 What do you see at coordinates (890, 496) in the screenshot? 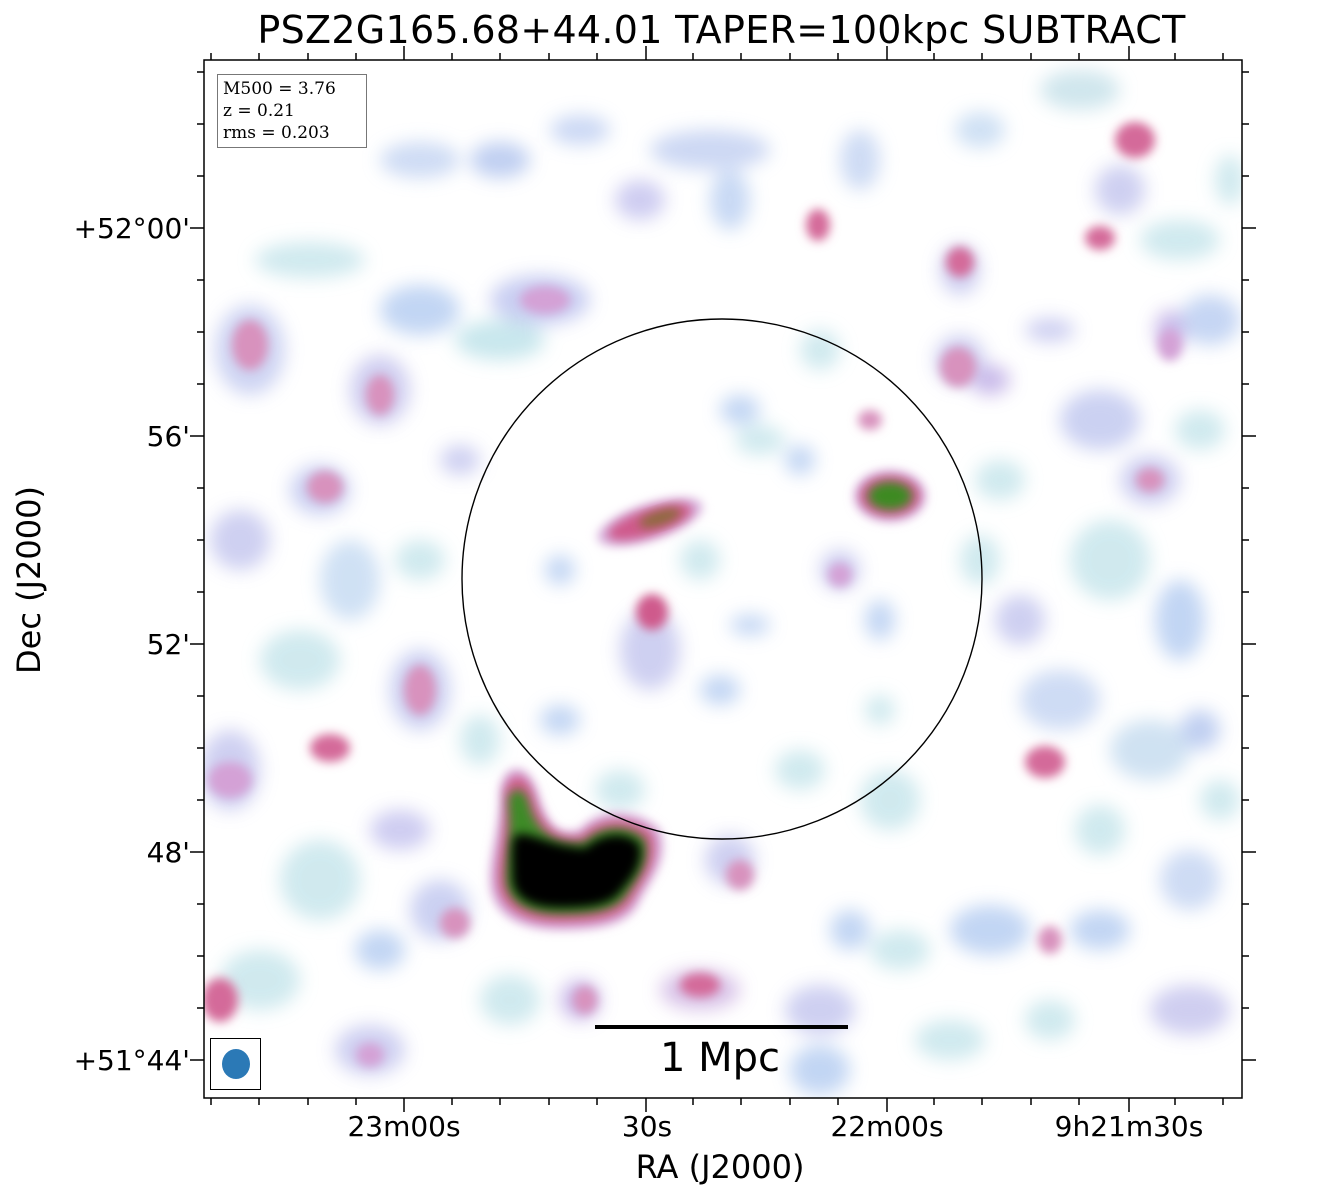
I see `east-compact-source` at bounding box center [890, 496].